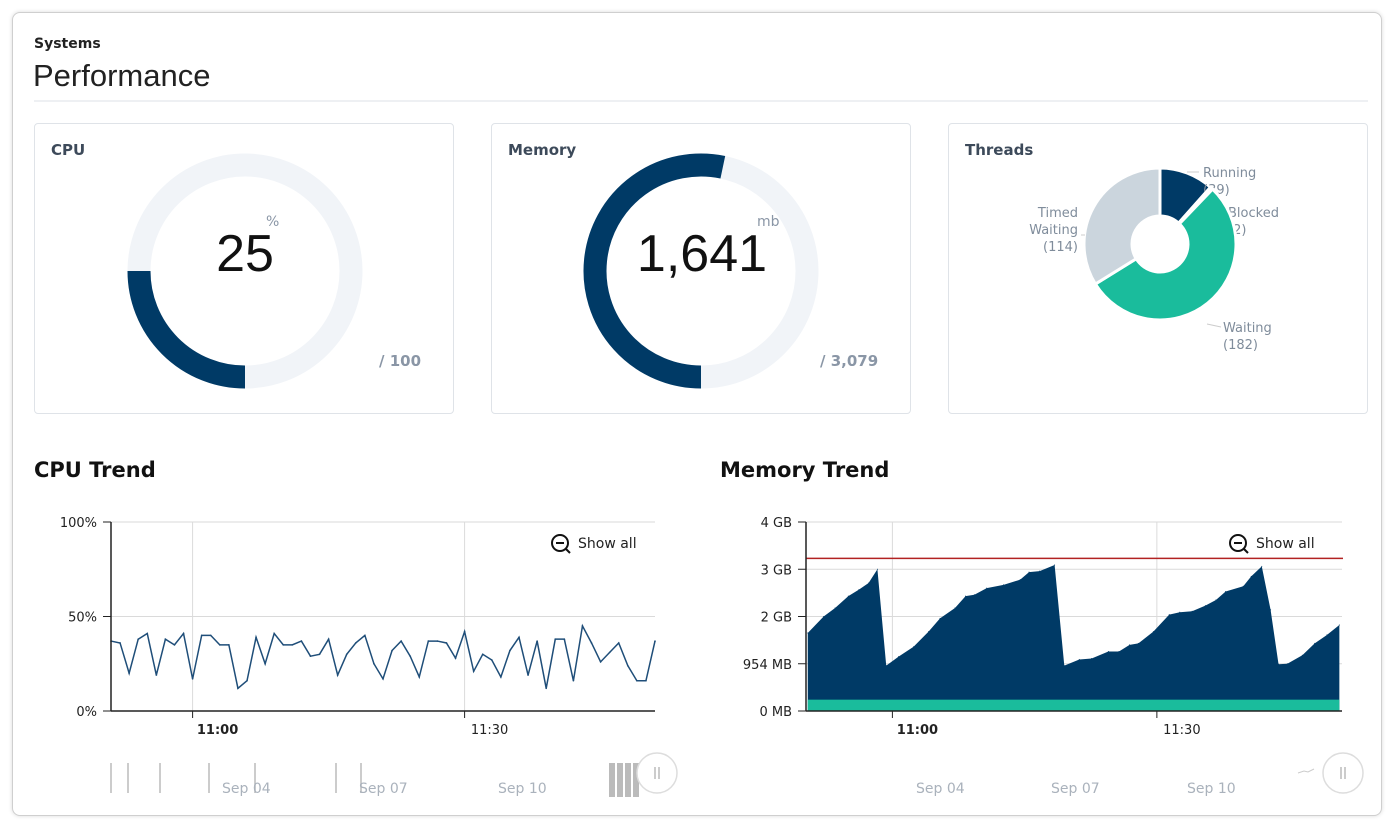 This screenshot has width=1394, height=828. I want to click on page-title: Performance, so click(122, 75).